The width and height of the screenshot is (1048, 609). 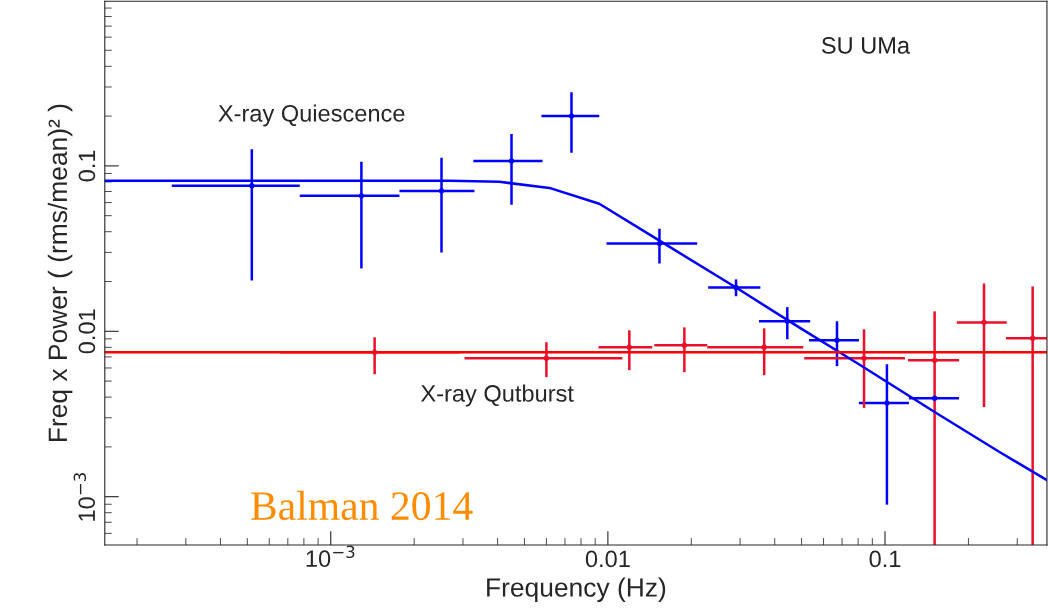 I want to click on series-label: X-ray Qutburst, so click(x=497, y=395).